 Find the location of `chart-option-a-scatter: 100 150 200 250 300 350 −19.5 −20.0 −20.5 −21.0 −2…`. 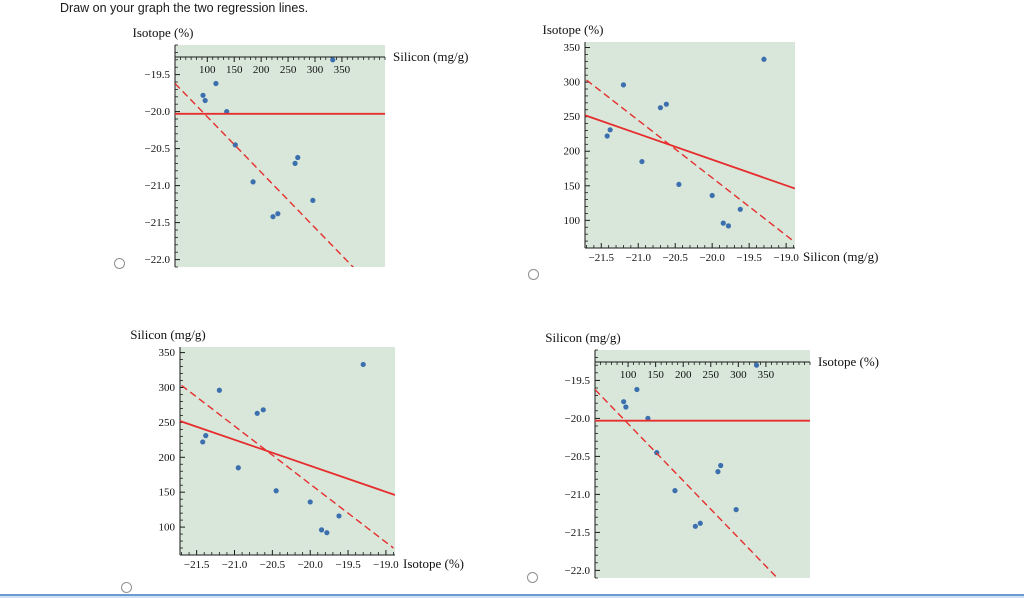

chart-option-a-scatter: 100 150 200 250 300 350 −19.5 −20.0 −20.5 −21.0 −2… is located at coordinates (300, 146).